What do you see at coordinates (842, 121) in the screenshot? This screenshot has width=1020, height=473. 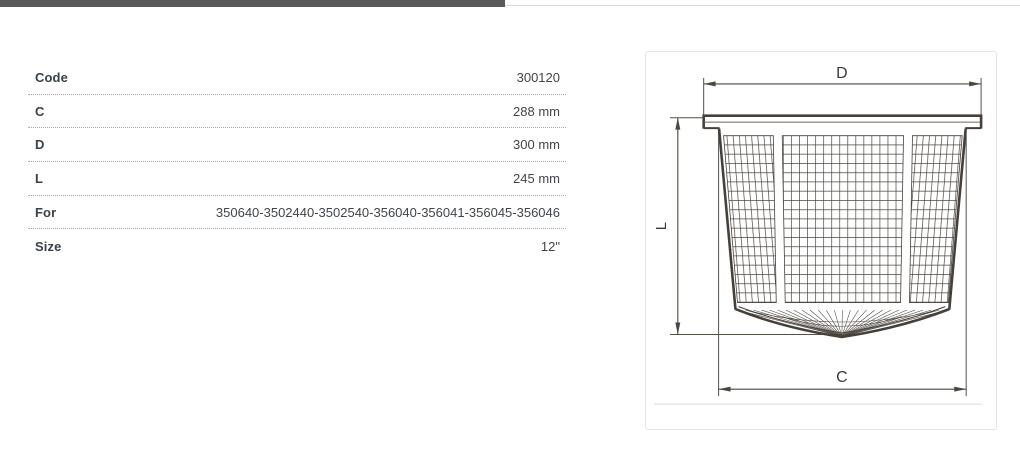 I see `basket-flange` at bounding box center [842, 121].